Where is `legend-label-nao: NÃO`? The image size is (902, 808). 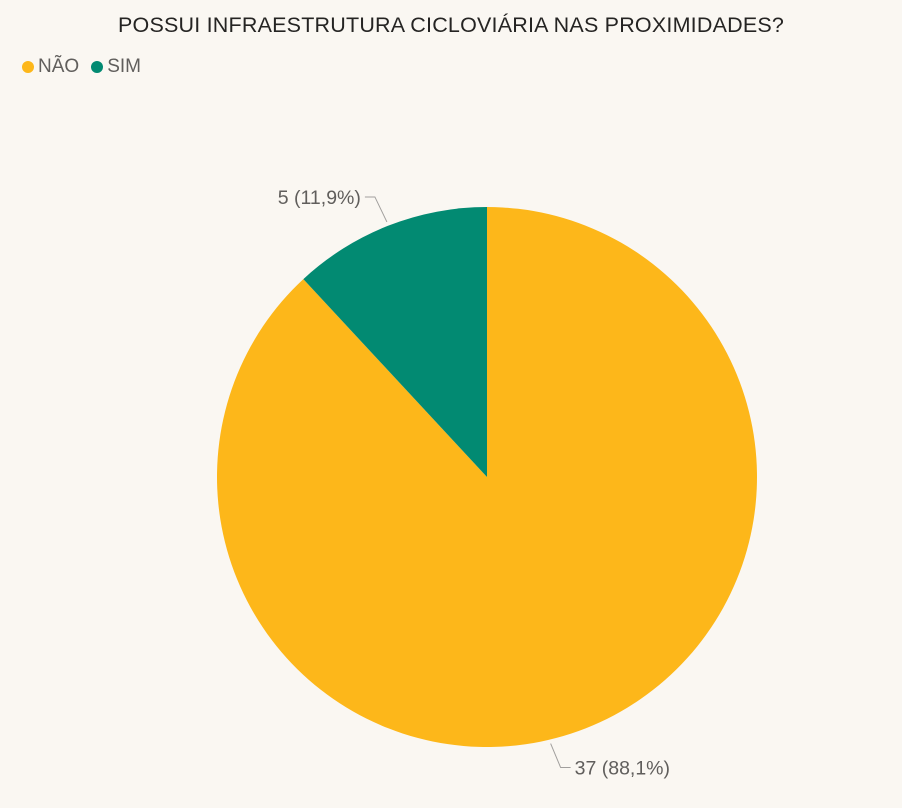
legend-label-nao: NÃO is located at coordinates (59, 66).